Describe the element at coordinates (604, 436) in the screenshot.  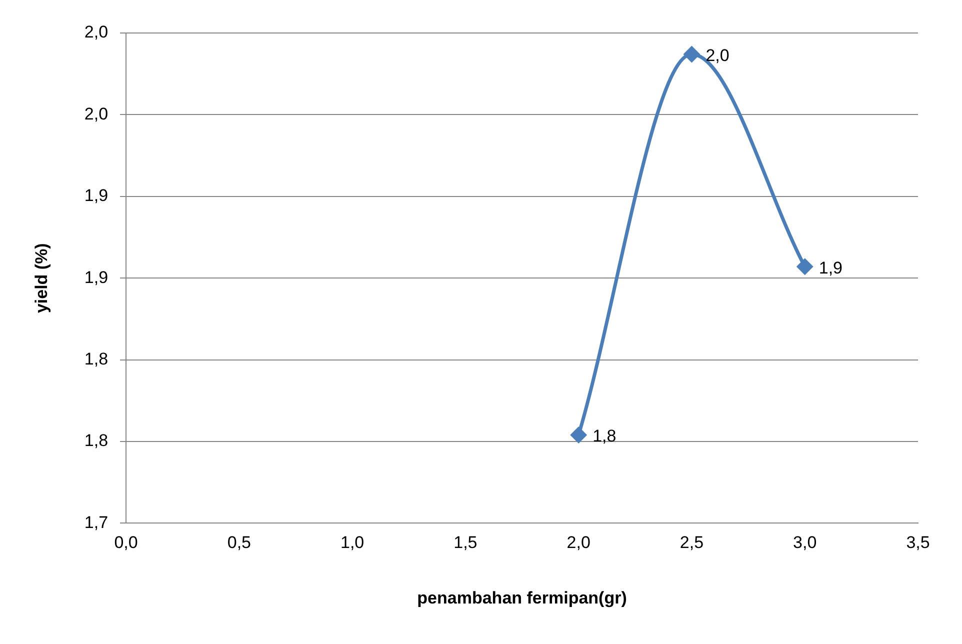
I see `data-label: 1,8` at that location.